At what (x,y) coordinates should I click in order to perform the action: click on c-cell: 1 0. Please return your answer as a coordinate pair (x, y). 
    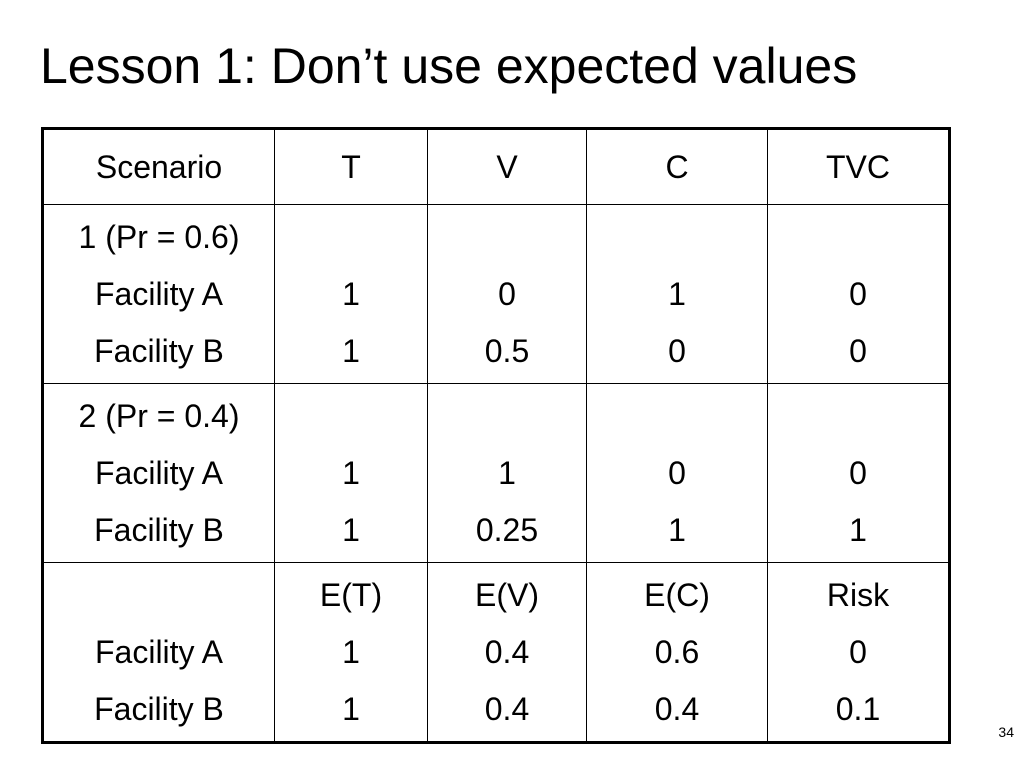
    Looking at the image, I should click on (677, 294).